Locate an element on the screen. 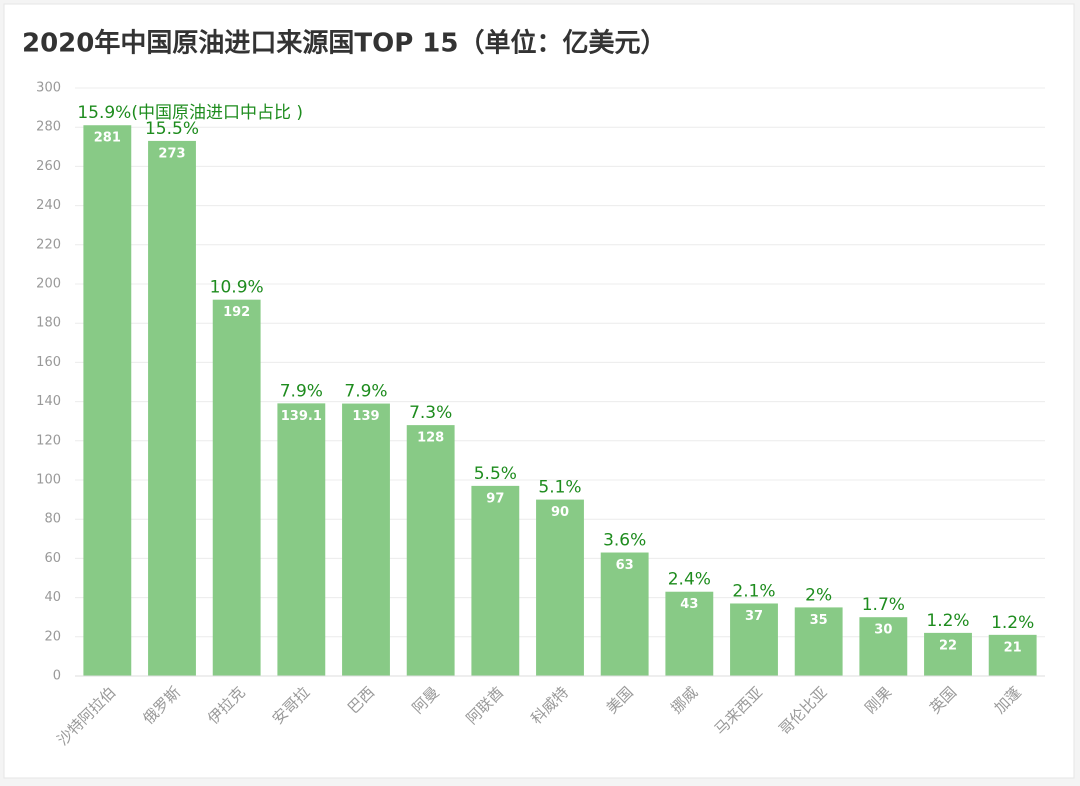  y-tick-label: 20 is located at coordinates (52, 636).